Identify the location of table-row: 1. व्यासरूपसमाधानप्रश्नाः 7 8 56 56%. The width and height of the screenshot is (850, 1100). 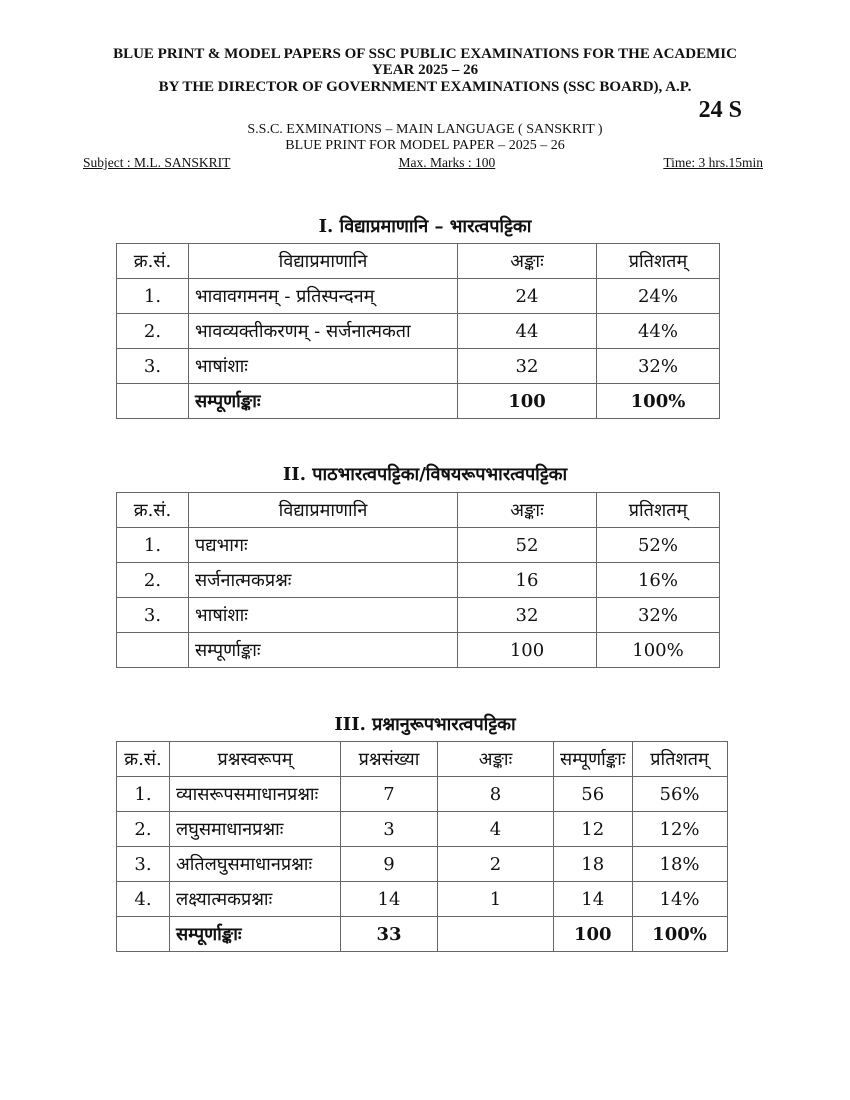
(422, 794).